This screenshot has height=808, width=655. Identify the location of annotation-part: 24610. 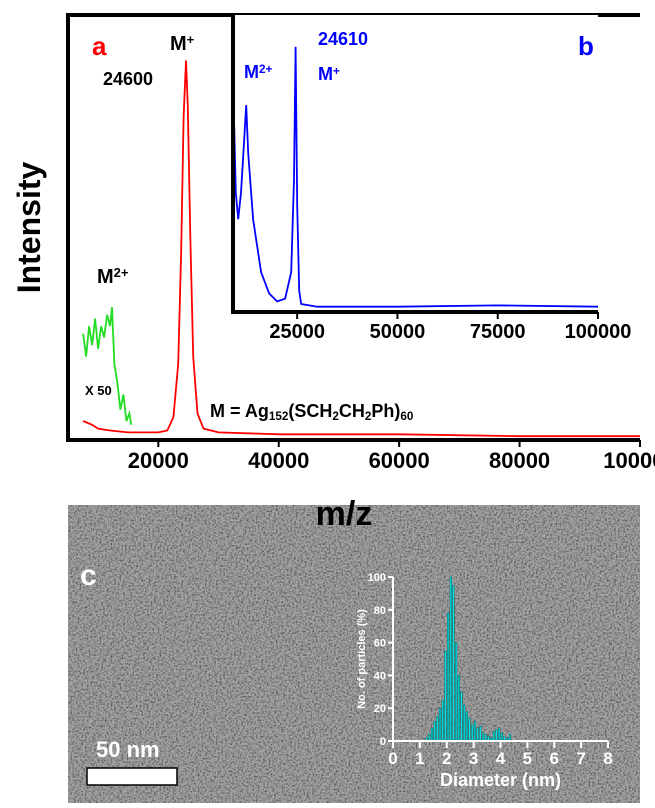
(343, 39).